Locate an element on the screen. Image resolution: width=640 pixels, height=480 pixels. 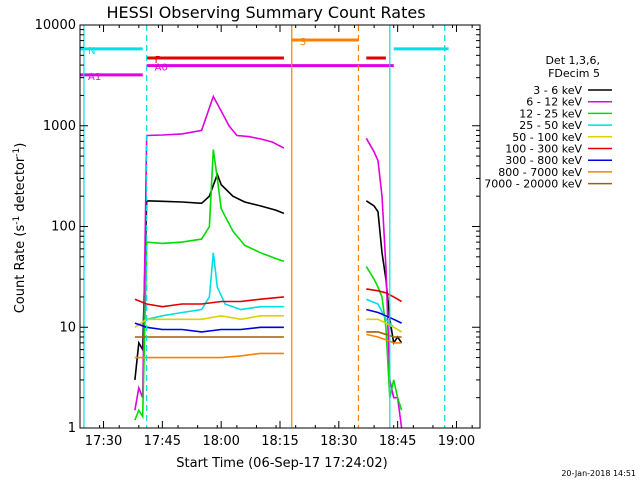
legend-label: 3 - 6 keV is located at coordinates (557, 90).